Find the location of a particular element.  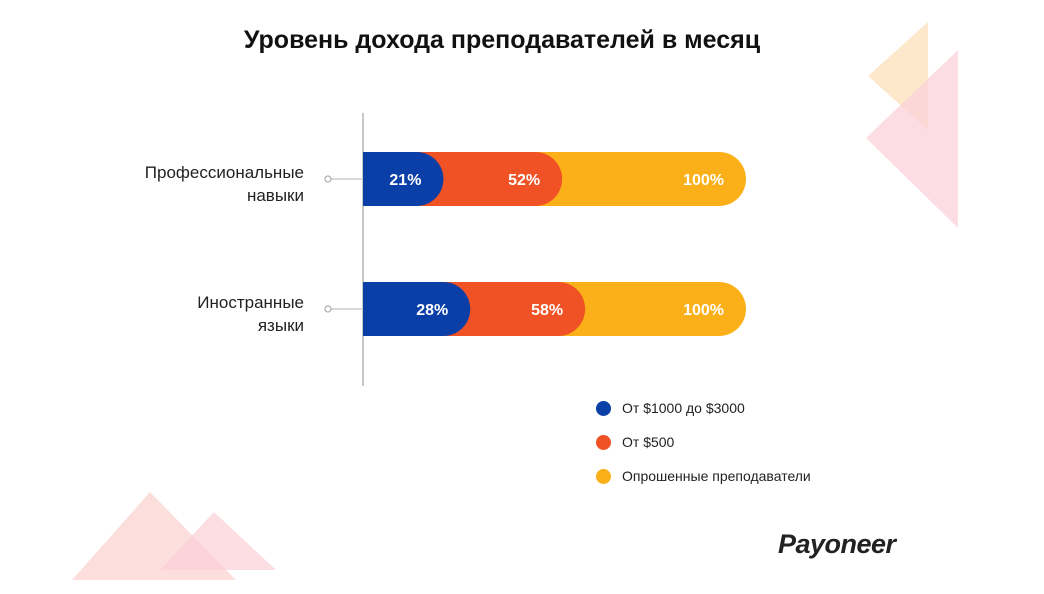

data-label: 52% is located at coordinates (524, 180).